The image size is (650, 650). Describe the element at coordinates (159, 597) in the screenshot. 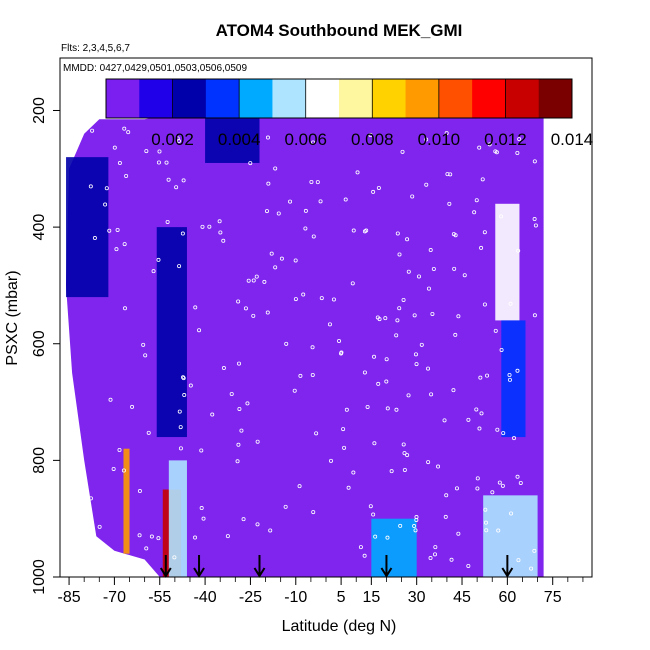

I see `x-tick-label: -55` at that location.